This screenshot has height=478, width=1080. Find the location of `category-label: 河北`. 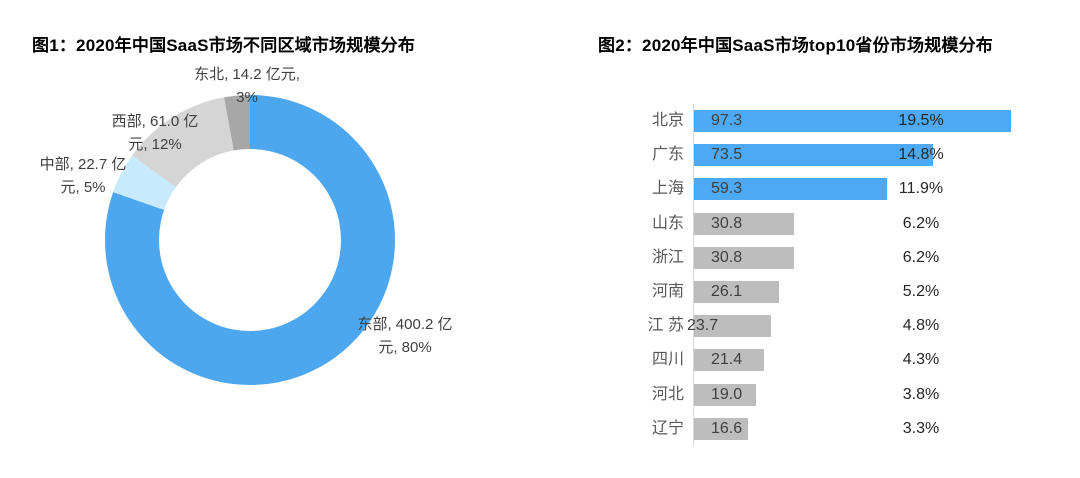

category-label: 河北 is located at coordinates (667, 394).